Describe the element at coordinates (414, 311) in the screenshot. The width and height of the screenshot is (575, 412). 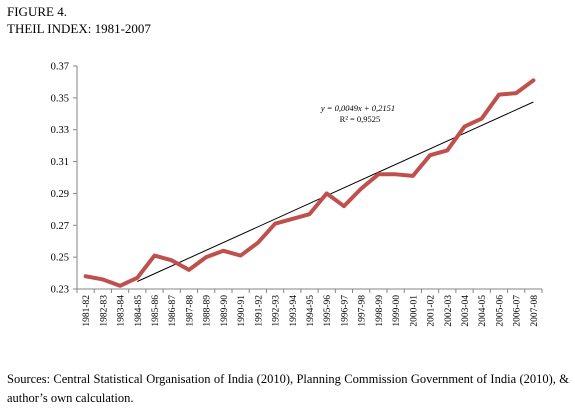
I see `x-tick-label: 2000-01` at that location.